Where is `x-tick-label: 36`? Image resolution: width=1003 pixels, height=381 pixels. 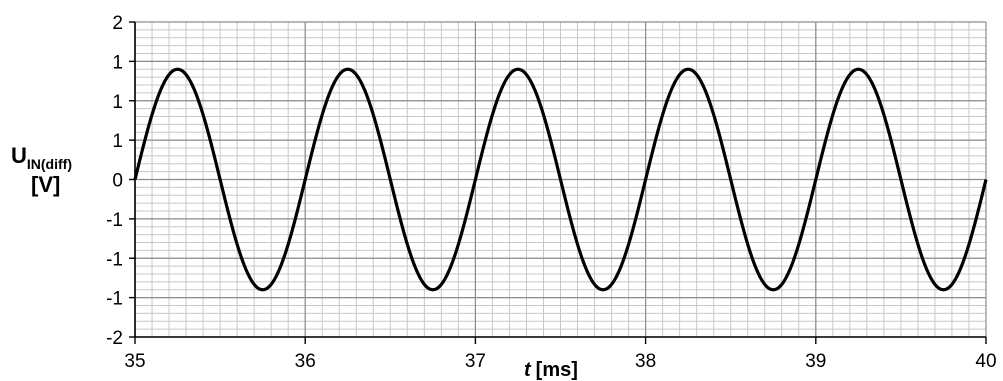 x-tick-label: 36 is located at coordinates (305, 361).